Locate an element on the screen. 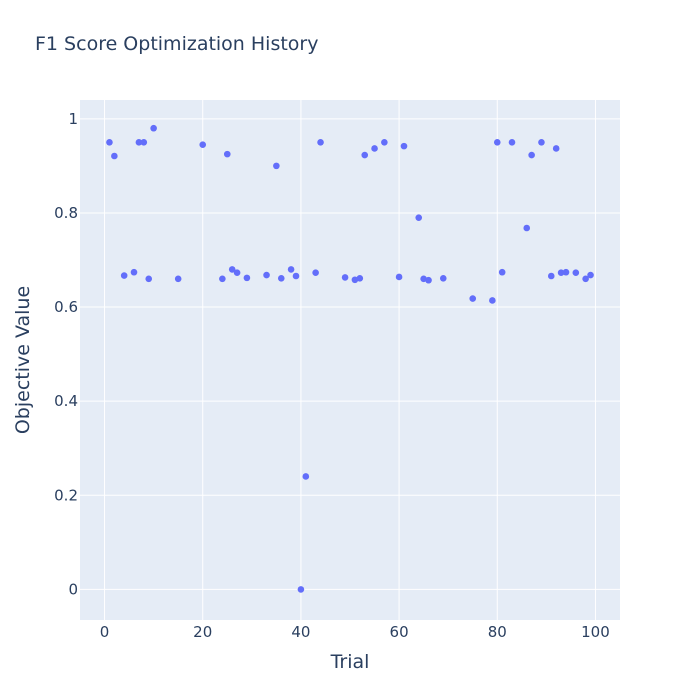 The width and height of the screenshot is (700, 700). y-tick-label: 0 is located at coordinates (73, 589).